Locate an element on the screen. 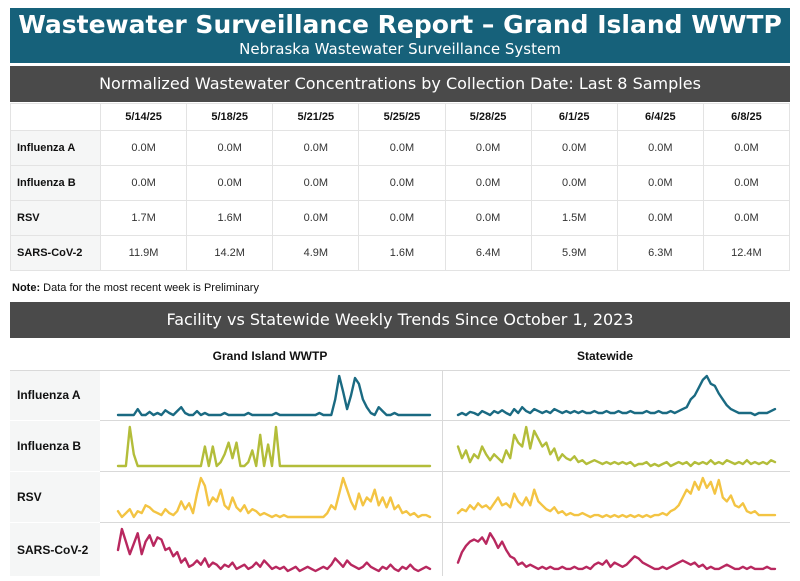 Image resolution: width=800 pixels, height=581 pixels. date-header: 5/14/25 is located at coordinates (143, 117).